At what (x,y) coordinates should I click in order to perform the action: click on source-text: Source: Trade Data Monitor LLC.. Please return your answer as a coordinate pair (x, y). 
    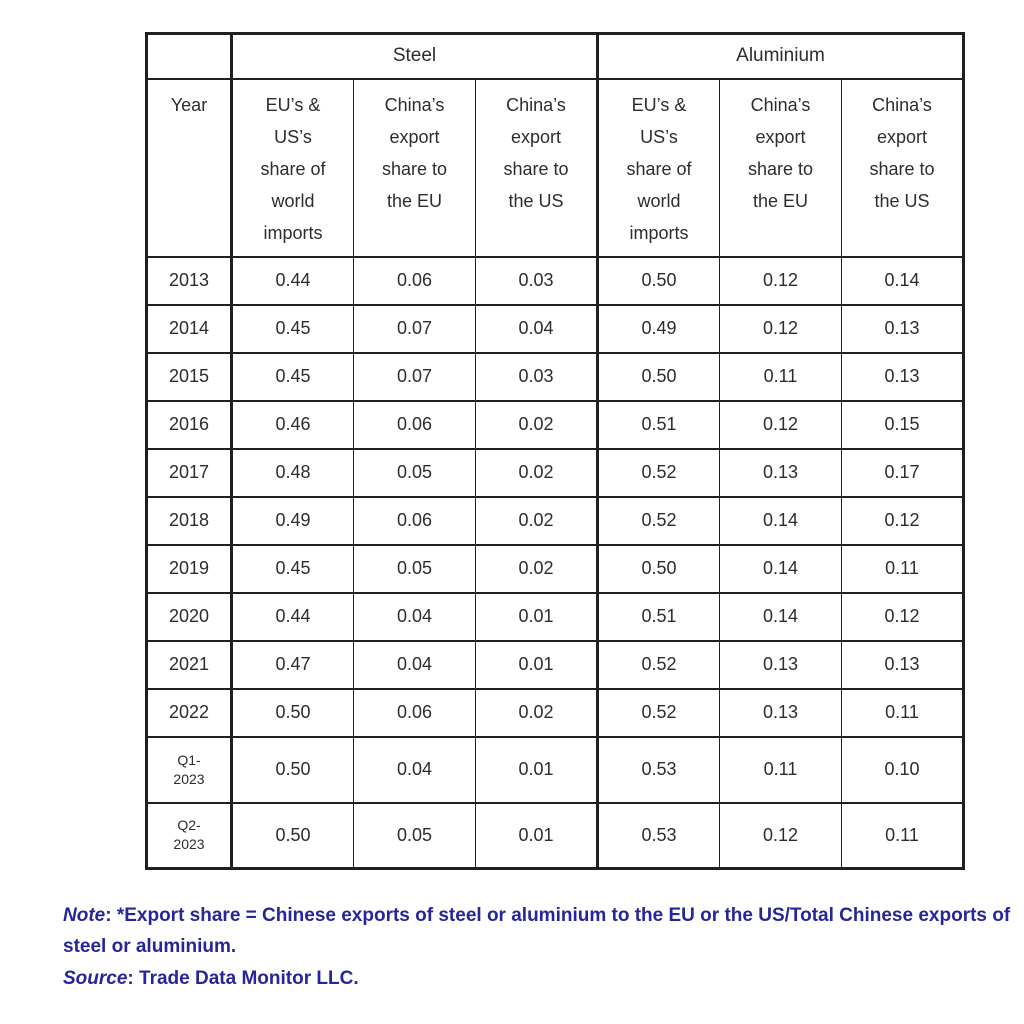
    Looking at the image, I should click on (538, 978).